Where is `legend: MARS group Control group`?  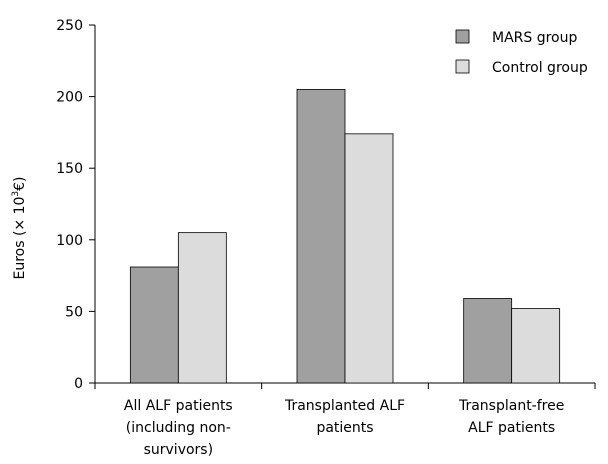 legend: MARS group Control group is located at coordinates (521, 52).